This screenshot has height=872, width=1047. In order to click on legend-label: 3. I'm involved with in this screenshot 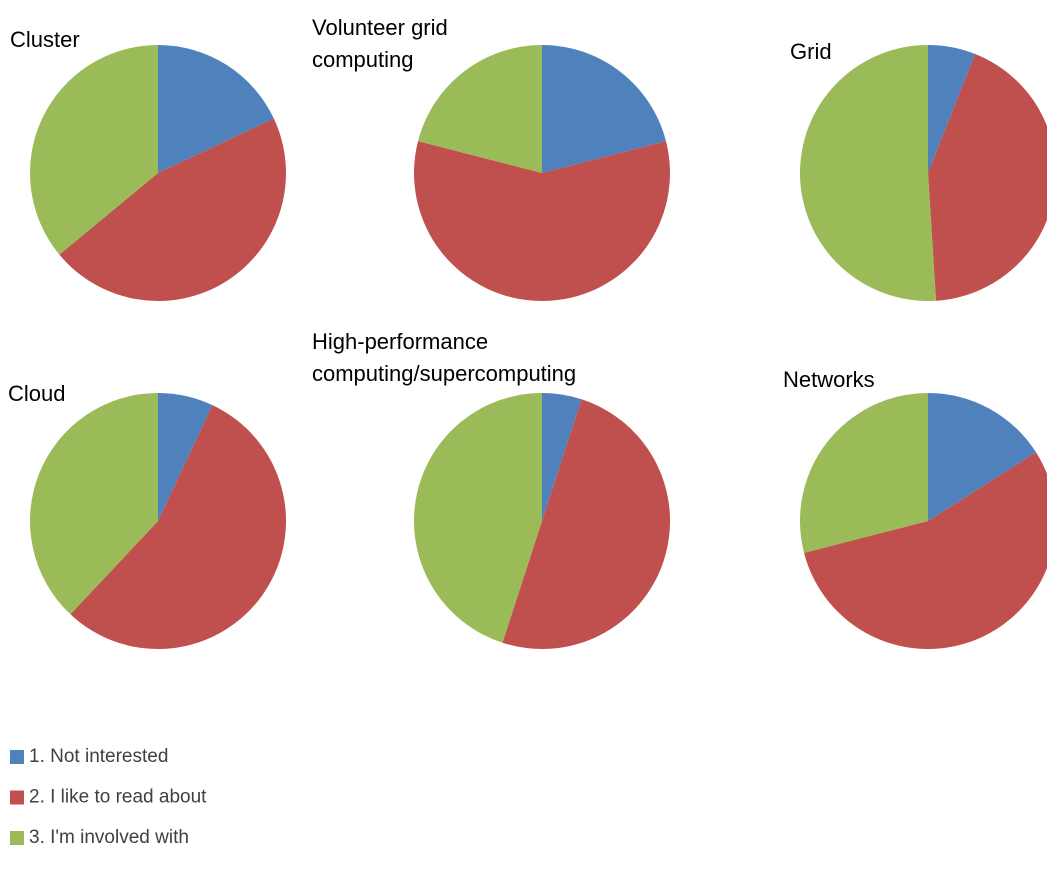, I will do `click(109, 837)`.